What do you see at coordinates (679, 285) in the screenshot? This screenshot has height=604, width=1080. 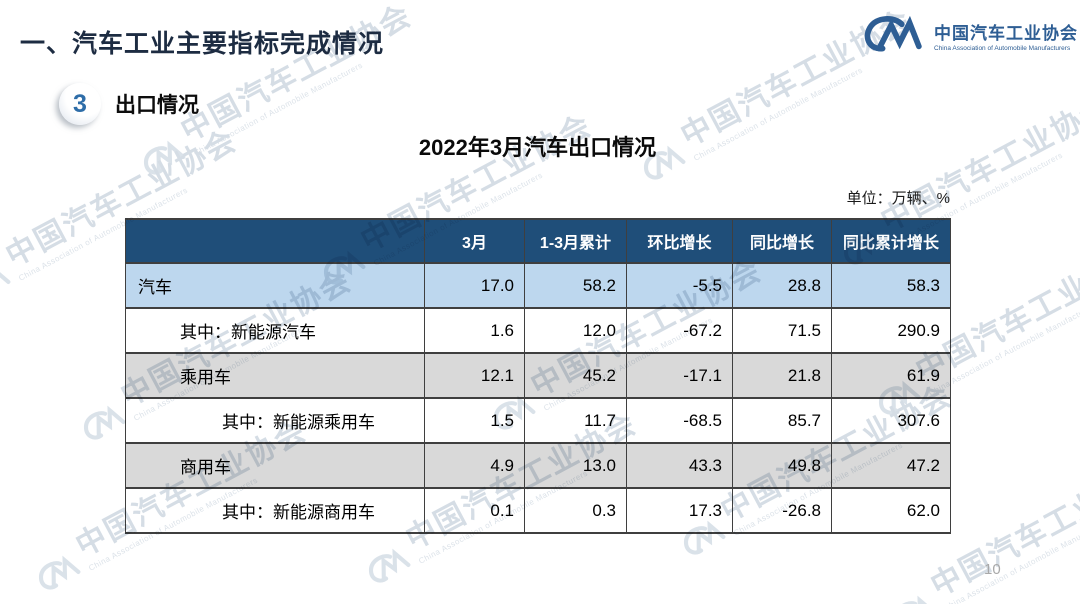 I see `cell-value: -5.5` at bounding box center [679, 285].